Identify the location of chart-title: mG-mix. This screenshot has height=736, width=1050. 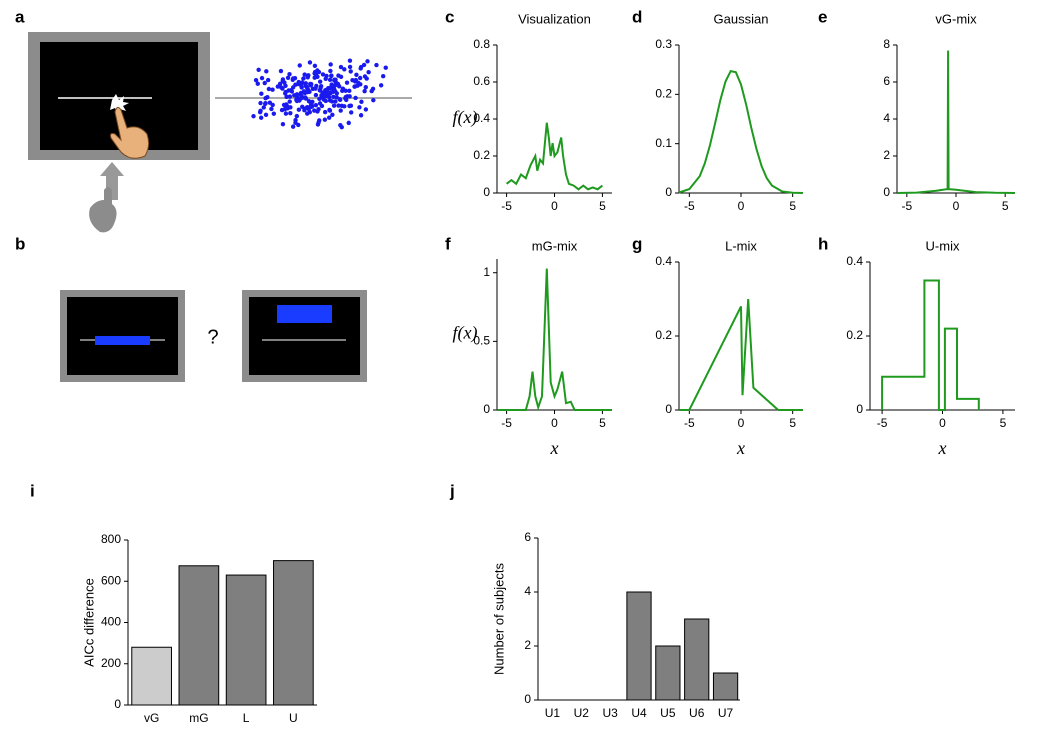
(555, 245).